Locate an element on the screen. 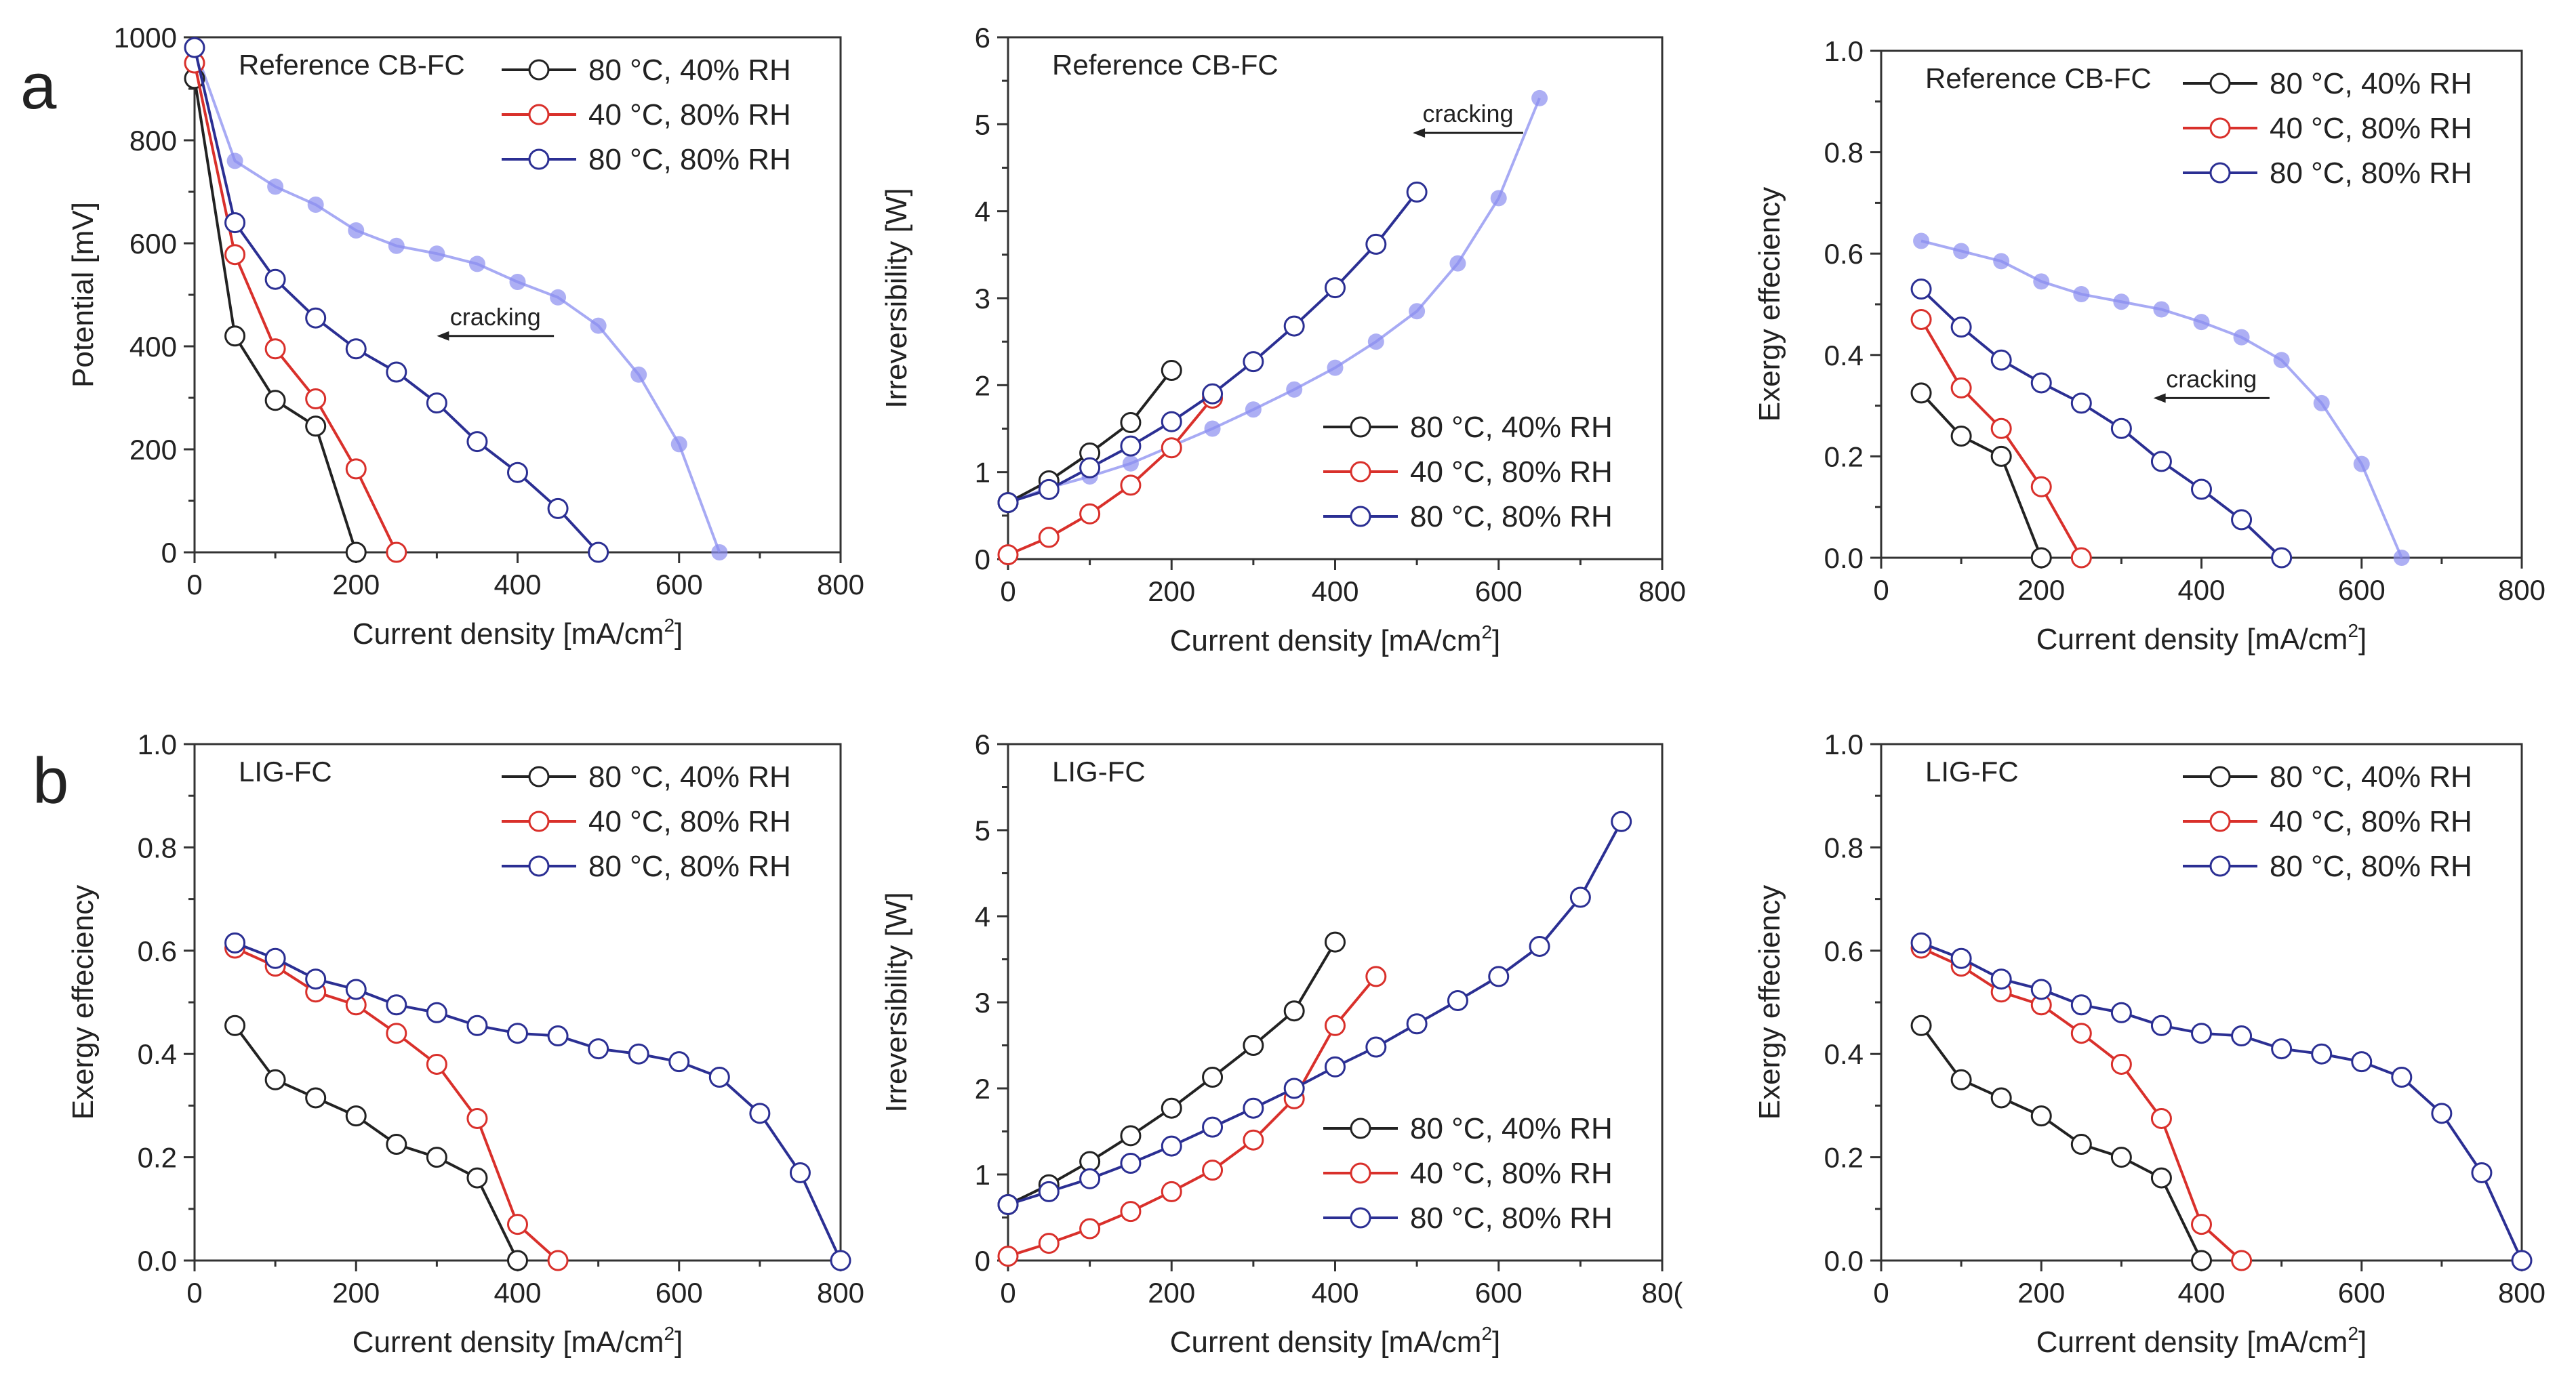  y-tick-label: 1 is located at coordinates (982, 473).